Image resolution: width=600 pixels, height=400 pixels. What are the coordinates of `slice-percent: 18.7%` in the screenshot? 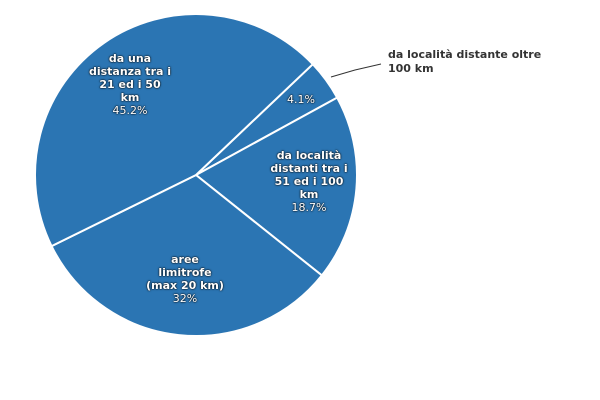 It's located at (309, 207).